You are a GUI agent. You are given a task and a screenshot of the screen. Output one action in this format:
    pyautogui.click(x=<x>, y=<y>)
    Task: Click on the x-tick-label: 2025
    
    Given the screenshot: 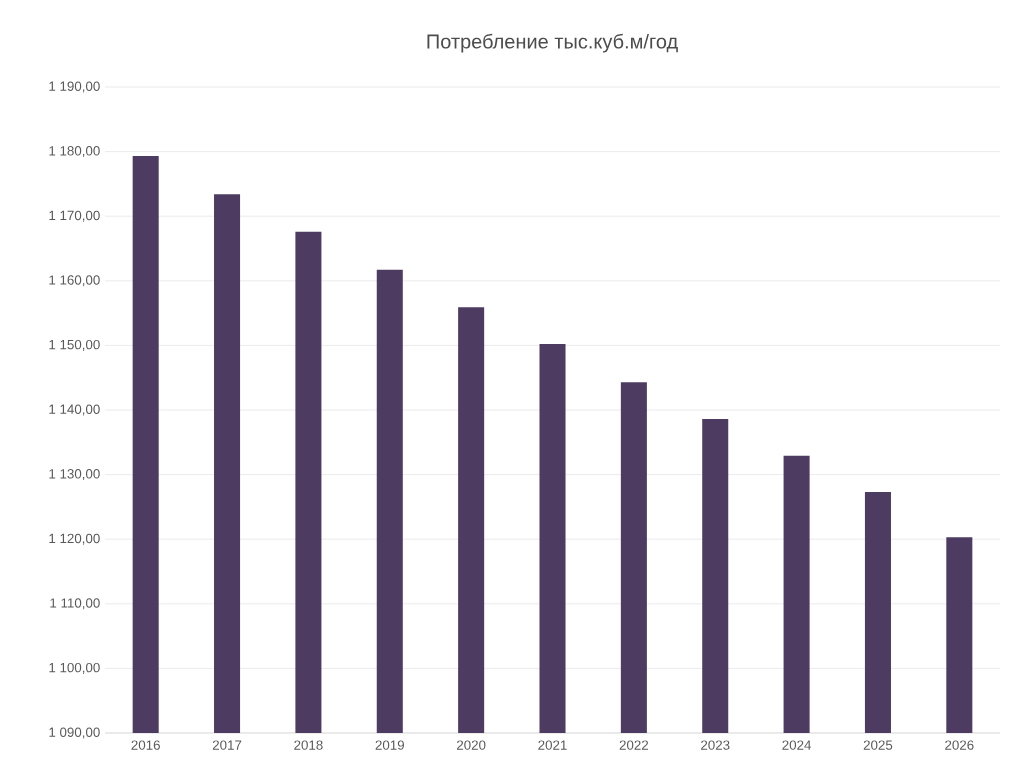 What is the action you would take?
    pyautogui.click(x=878, y=745)
    